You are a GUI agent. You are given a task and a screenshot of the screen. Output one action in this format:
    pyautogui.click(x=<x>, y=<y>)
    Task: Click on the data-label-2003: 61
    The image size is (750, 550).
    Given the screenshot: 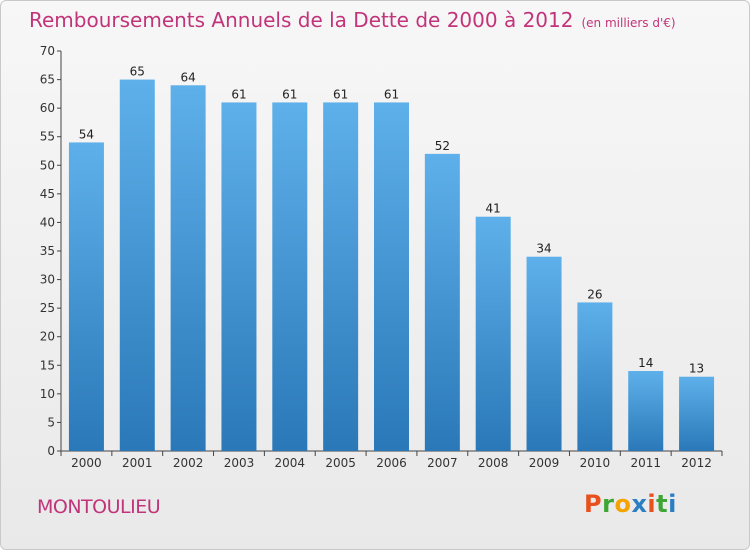 What is the action you would take?
    pyautogui.click(x=238, y=94)
    